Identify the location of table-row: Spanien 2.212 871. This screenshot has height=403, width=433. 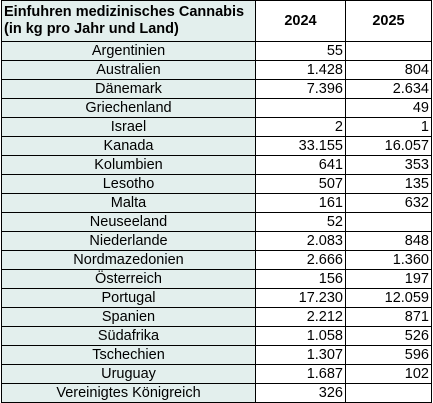
(216, 317).